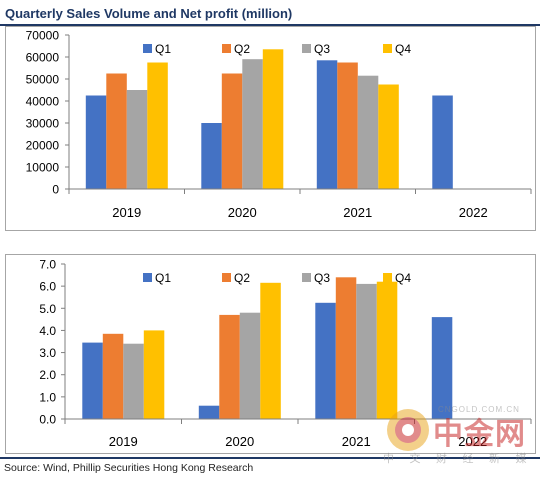 Image resolution: width=540 pixels, height=478 pixels. Describe the element at coordinates (47, 375) in the screenshot. I see `y-tick-label: 2.0` at that location.